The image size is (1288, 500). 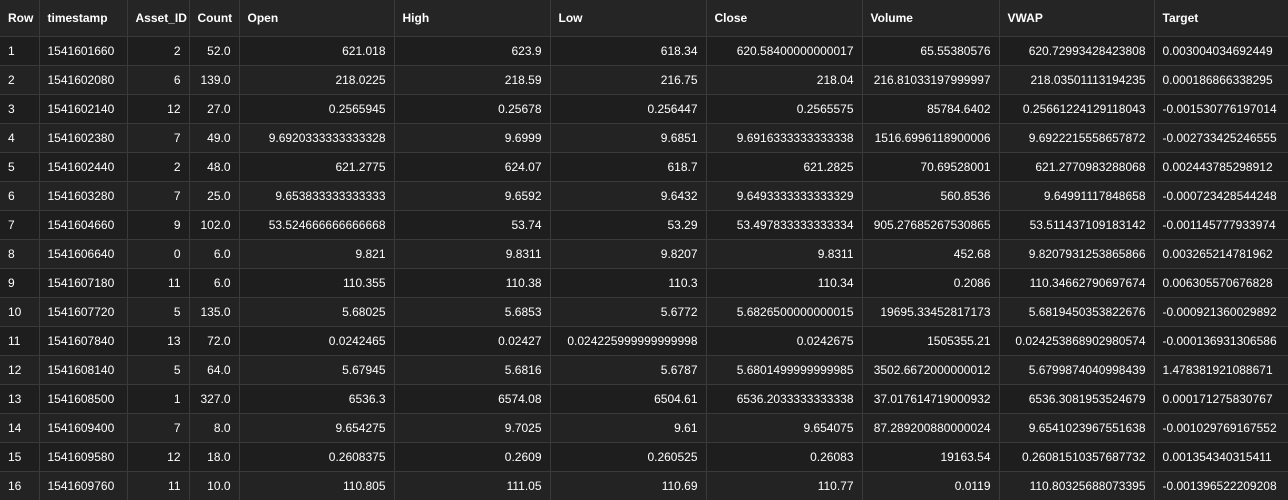 I want to click on cell-close: 0.26083, so click(x=784, y=457).